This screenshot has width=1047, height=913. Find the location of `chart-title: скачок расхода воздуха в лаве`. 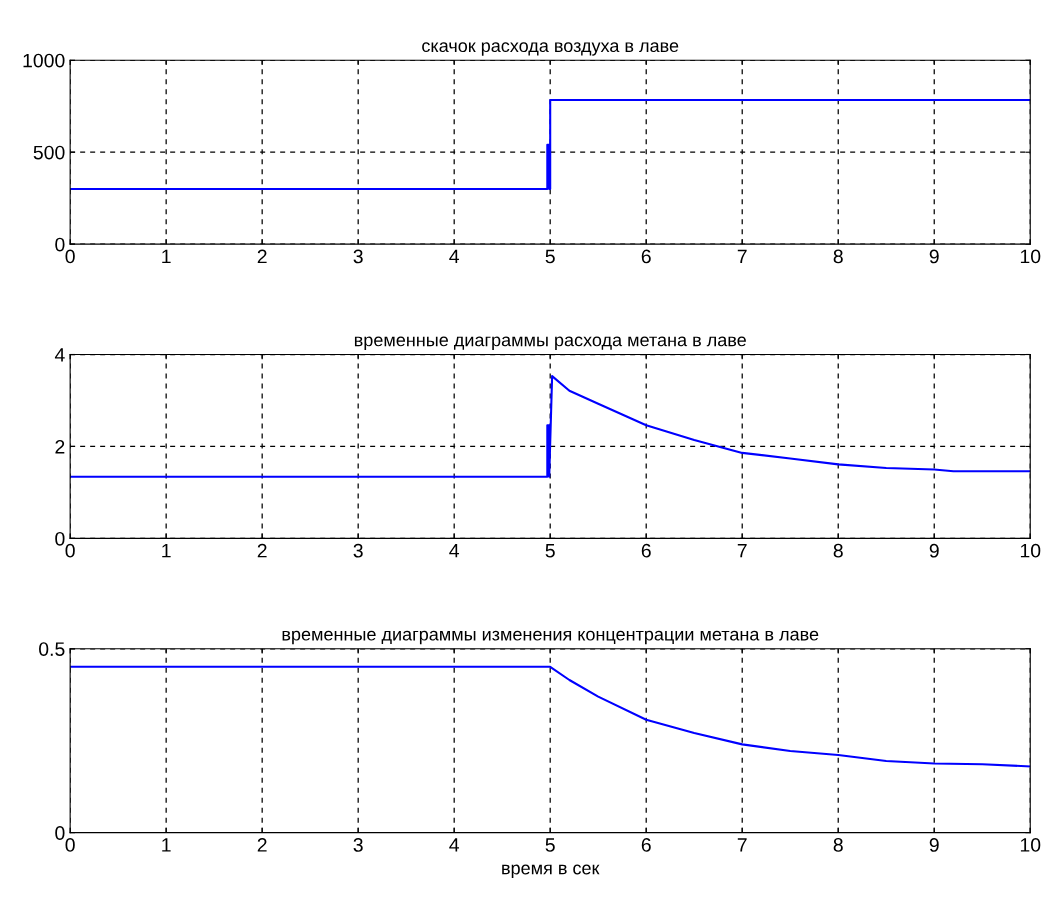

chart-title: скачок расхода воздуха в лаве is located at coordinates (550, 49).